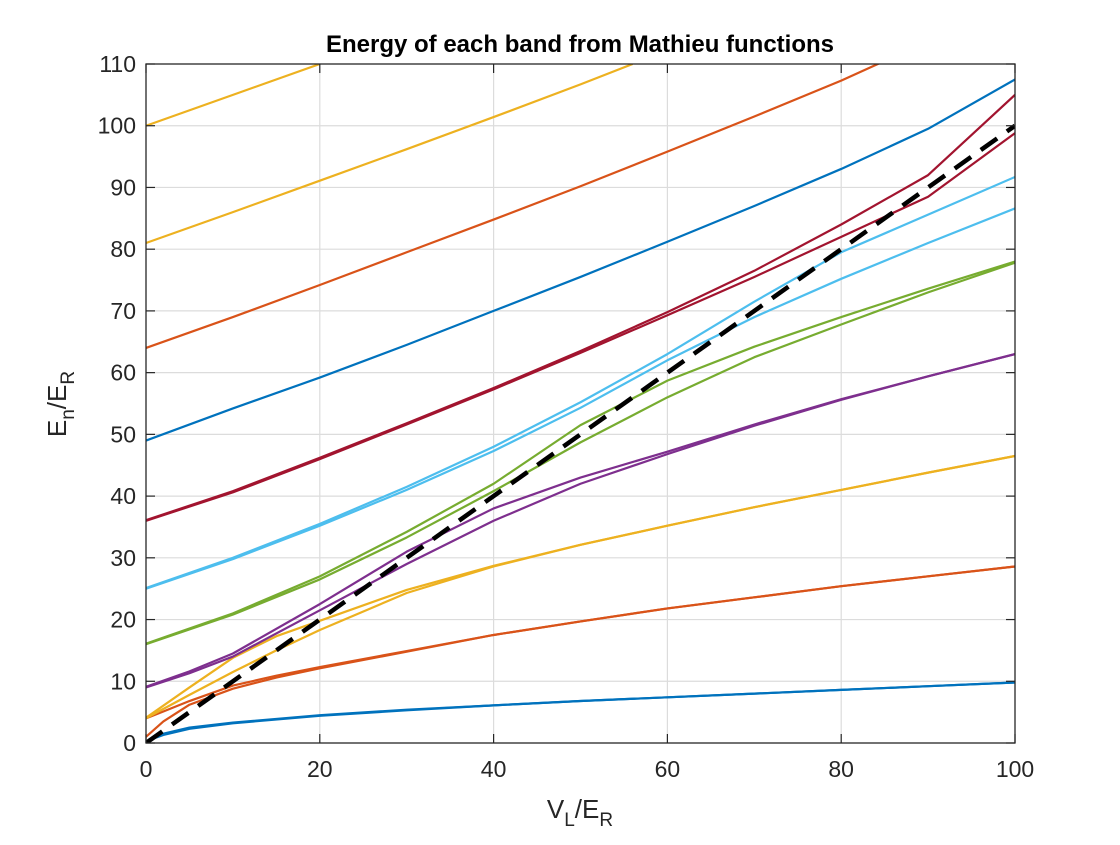 The width and height of the screenshot is (1120, 845). Describe the element at coordinates (668, 769) in the screenshot. I see `x-tick-label: 60` at that location.